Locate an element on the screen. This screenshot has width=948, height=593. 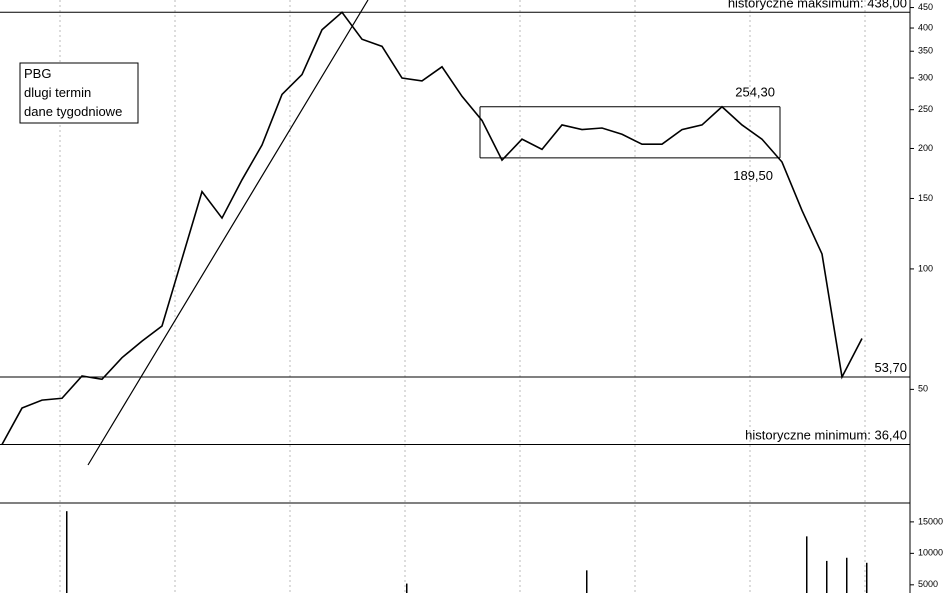
y-tick-label: 250 is located at coordinates (925, 109).